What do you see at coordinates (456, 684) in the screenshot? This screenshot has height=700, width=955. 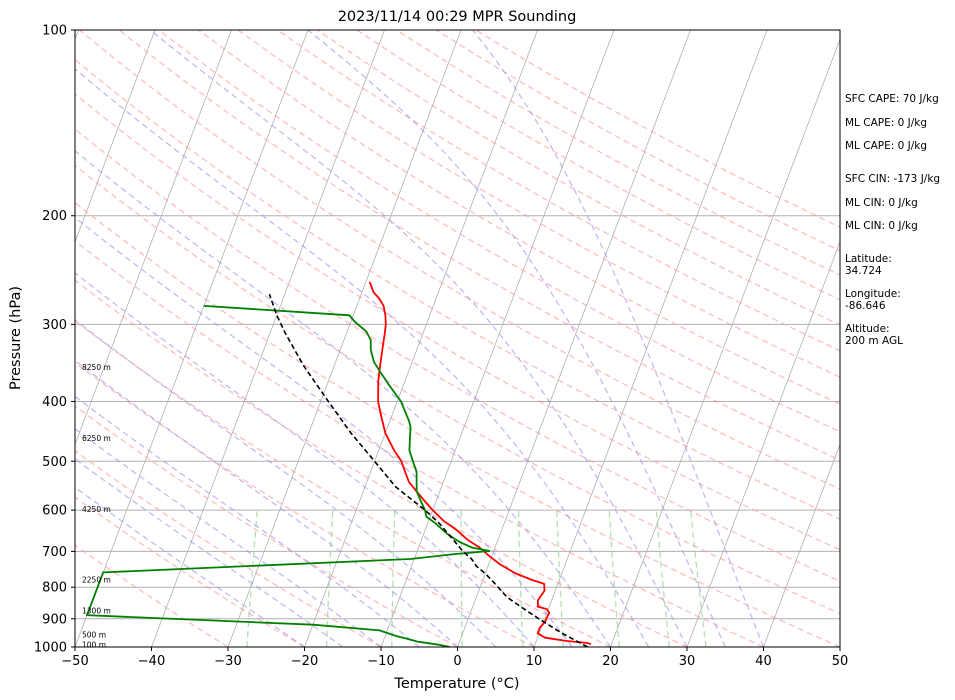 I see `x-axis-title: Temperature (°C)` at bounding box center [456, 684].